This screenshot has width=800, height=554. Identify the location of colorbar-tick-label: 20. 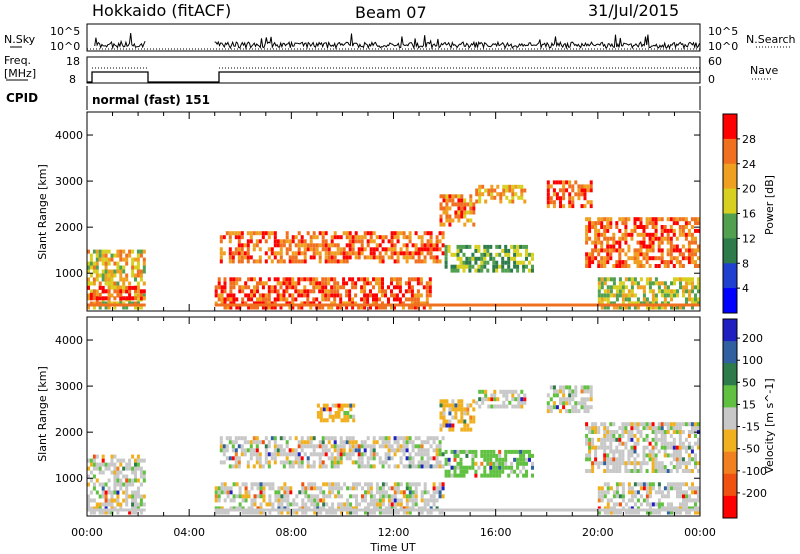
(749, 189).